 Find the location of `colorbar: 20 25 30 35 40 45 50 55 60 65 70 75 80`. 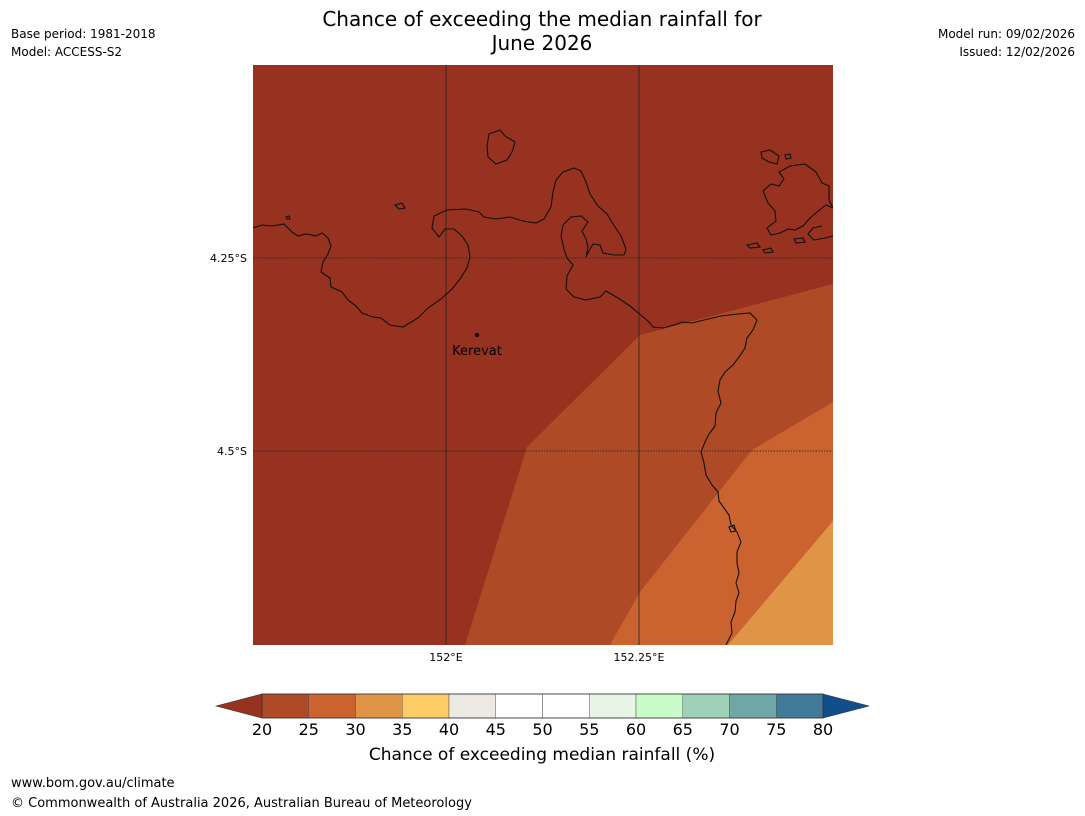

colorbar: 20 25 30 35 40 45 50 55 60 65 70 75 80 is located at coordinates (542, 716).